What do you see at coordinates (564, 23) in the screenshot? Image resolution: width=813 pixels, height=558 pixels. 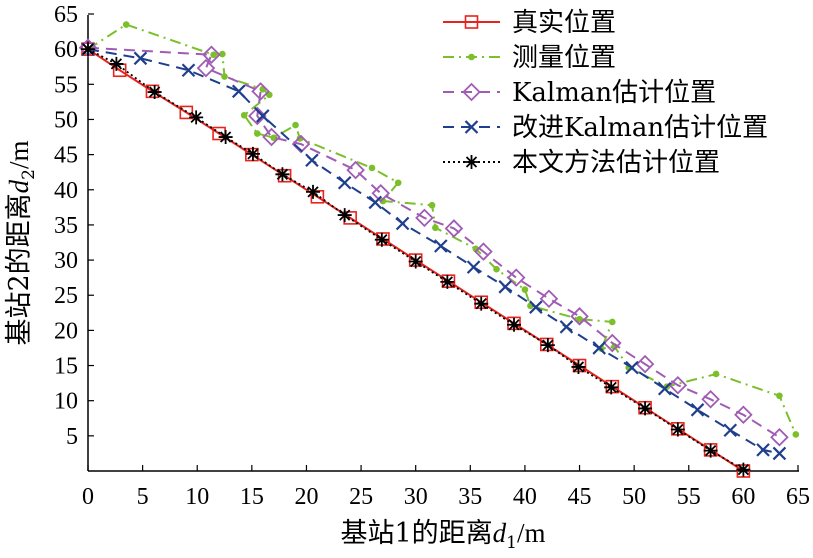 I see `legend-label: 真实位置` at bounding box center [564, 23].